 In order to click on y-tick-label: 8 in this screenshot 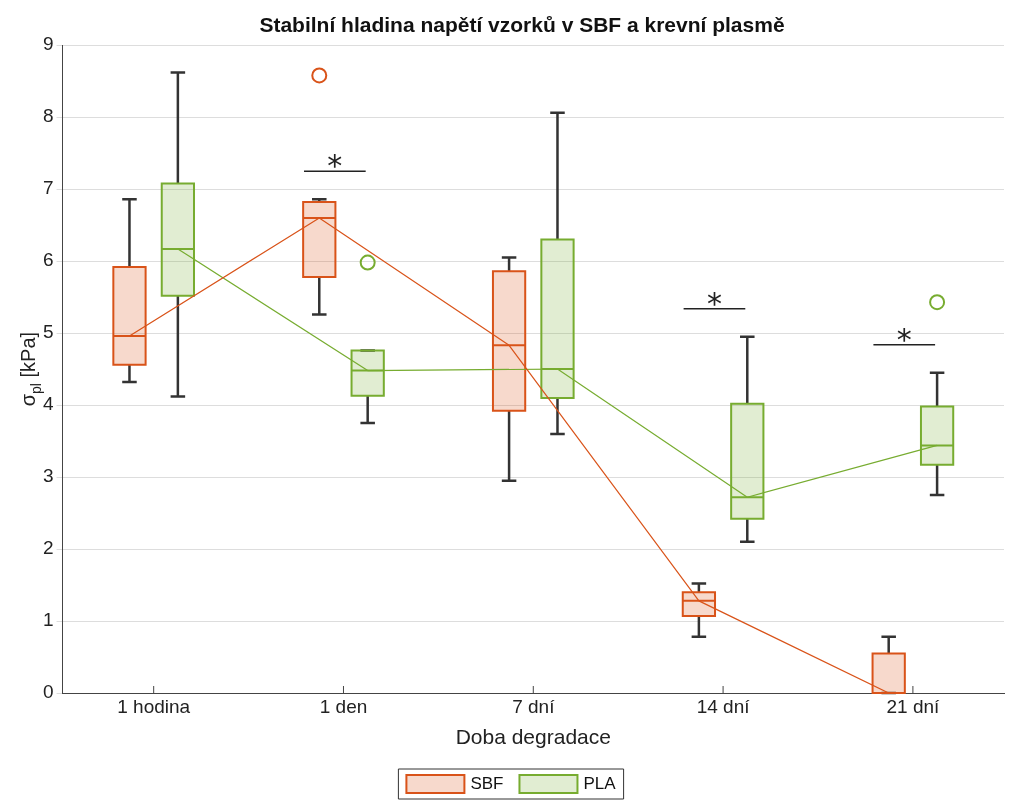, I will do `click(48, 116)`.